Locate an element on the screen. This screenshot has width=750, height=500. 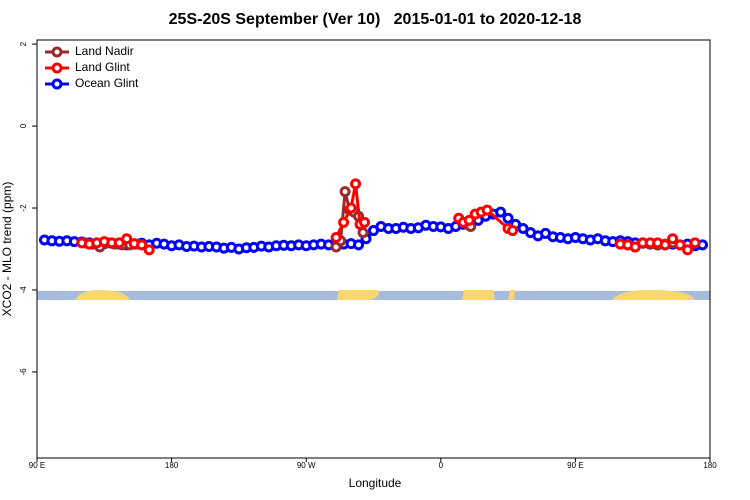
y-tick-label: -4 is located at coordinates (23, 290).